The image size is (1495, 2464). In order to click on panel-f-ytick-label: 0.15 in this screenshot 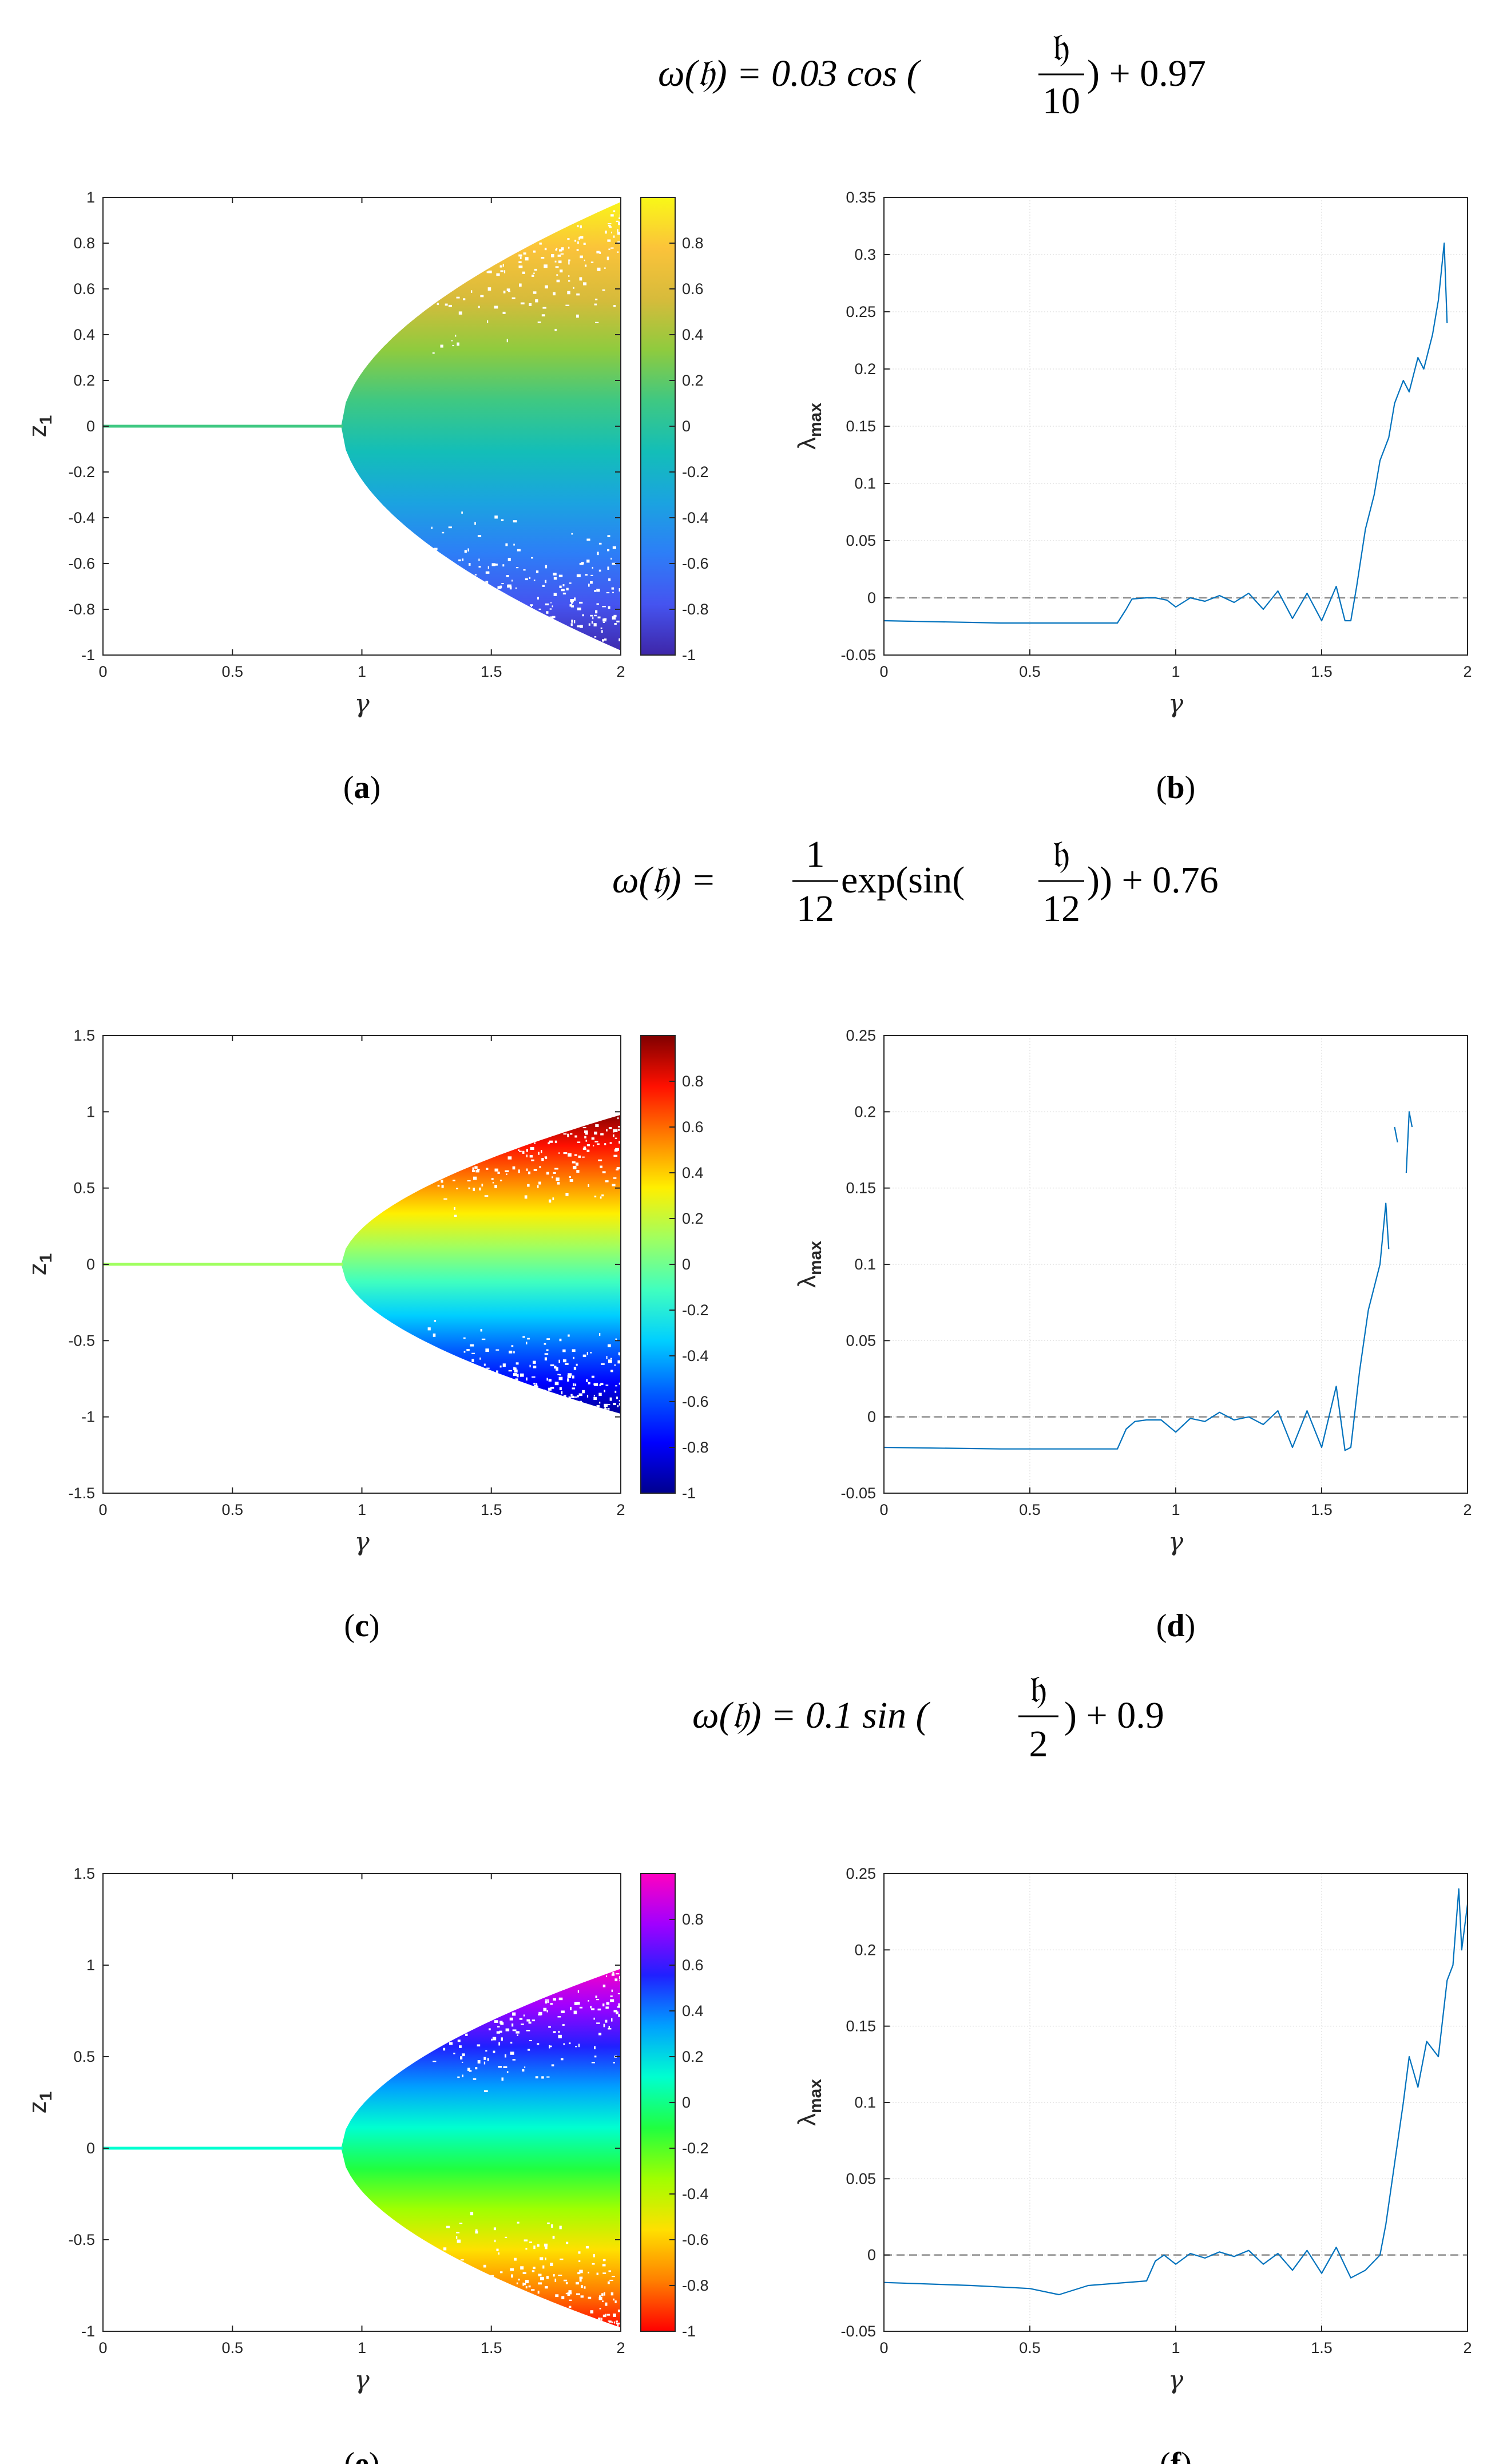, I will do `click(861, 2026)`.